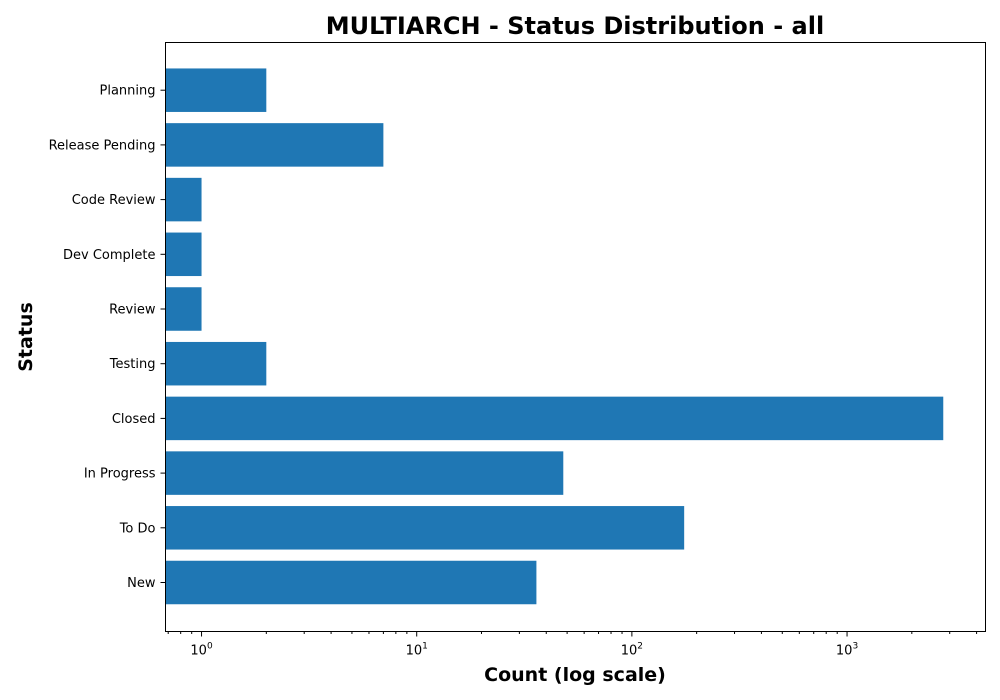 This screenshot has height=700, width=1000. Describe the element at coordinates (417, 650) in the screenshot. I see `x-tick-label: 10¹` at that location.